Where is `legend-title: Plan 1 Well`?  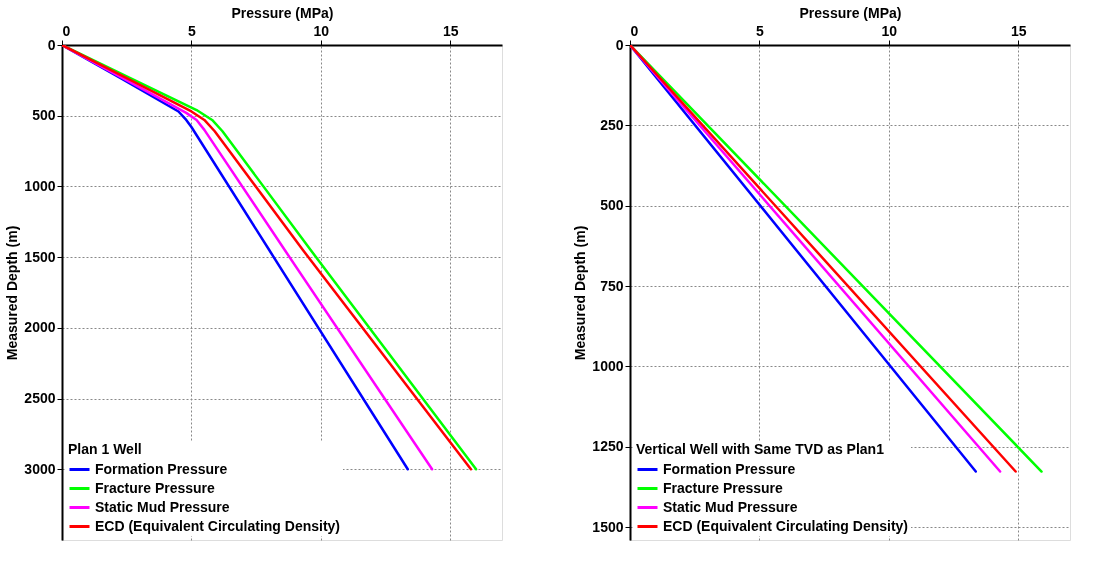
legend-title: Plan 1 Well is located at coordinates (105, 449).